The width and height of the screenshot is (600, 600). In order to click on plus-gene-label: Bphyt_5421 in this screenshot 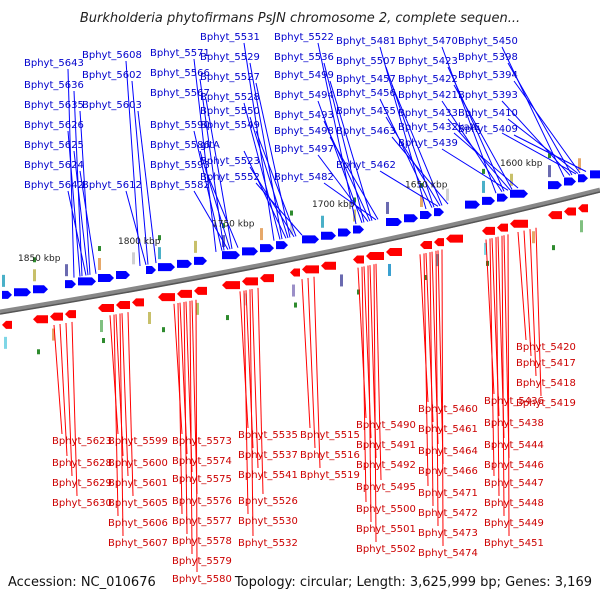, I will do `click(428, 95)`.